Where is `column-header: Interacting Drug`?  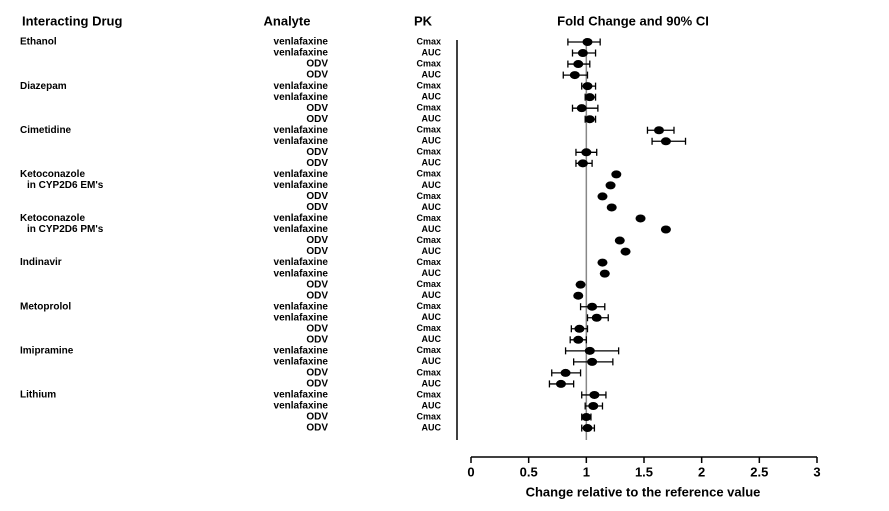
column-header: Interacting Drug is located at coordinates (72, 20).